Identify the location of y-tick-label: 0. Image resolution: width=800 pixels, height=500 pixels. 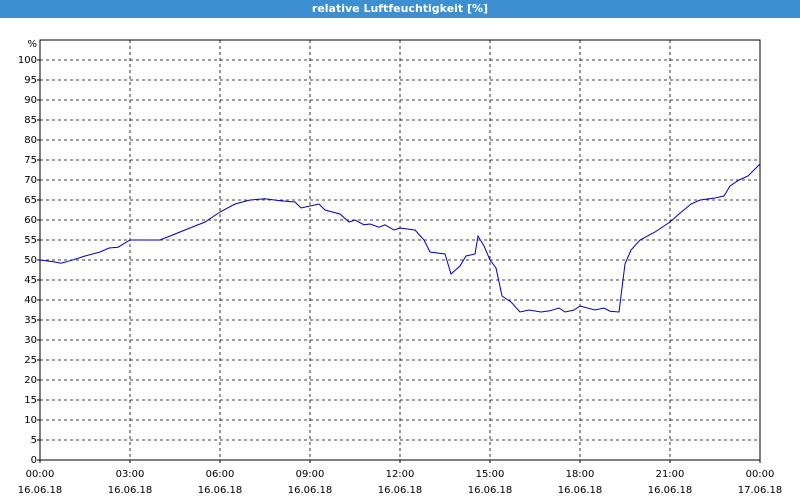
(34, 460).